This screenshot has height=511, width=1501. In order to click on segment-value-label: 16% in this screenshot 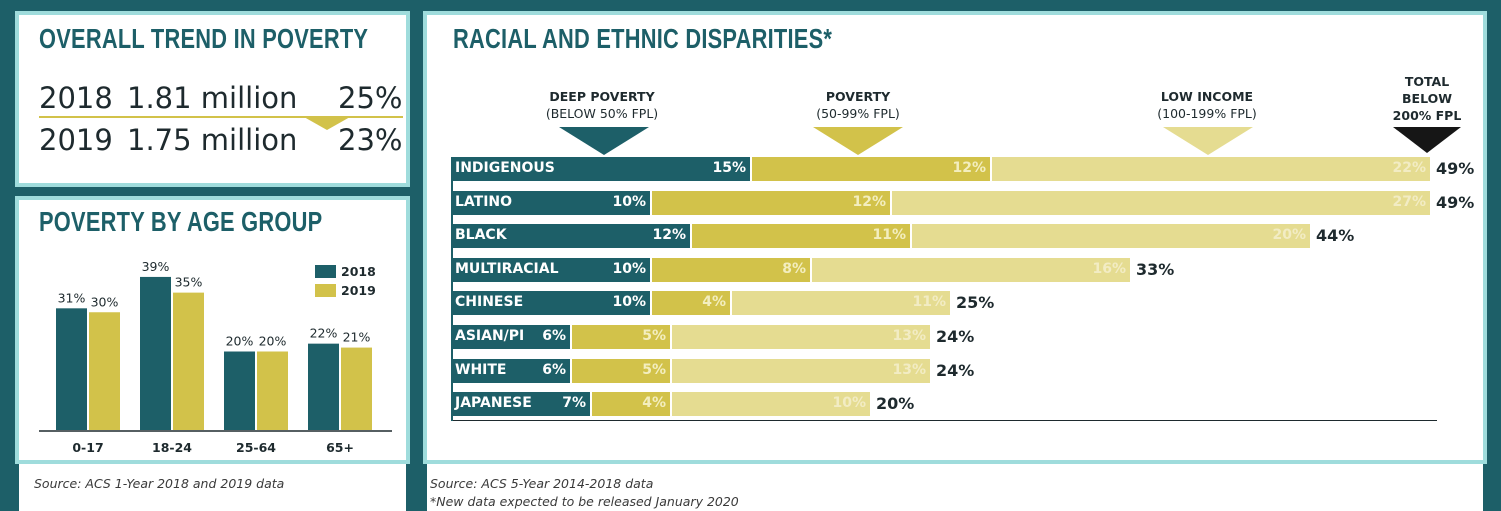, I will do `click(1109, 268)`.